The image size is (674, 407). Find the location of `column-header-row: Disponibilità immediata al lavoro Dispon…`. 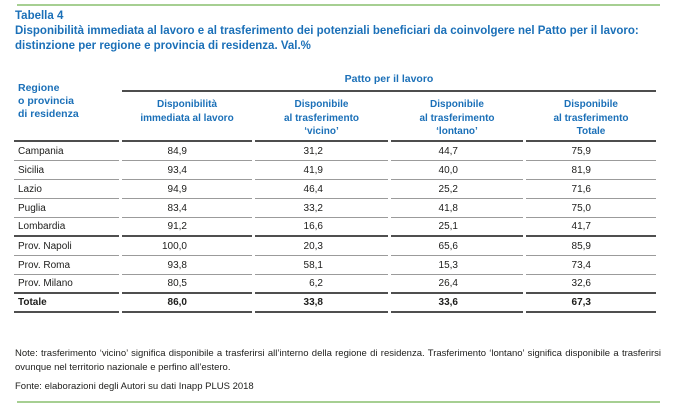

column-header-row: Disponibilità immediata al lavoro Dispon… is located at coordinates (335, 117).